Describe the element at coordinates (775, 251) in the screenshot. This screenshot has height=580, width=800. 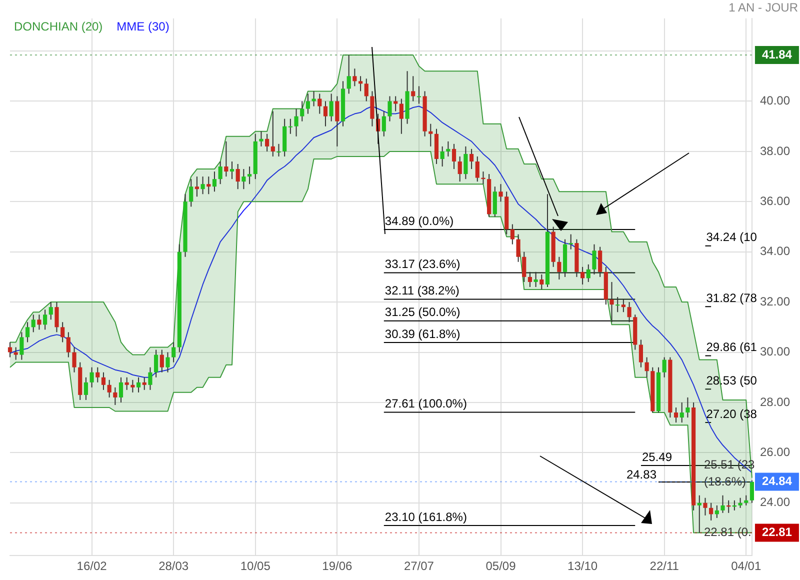
I see `y-tick-label: 34.00` at that location.